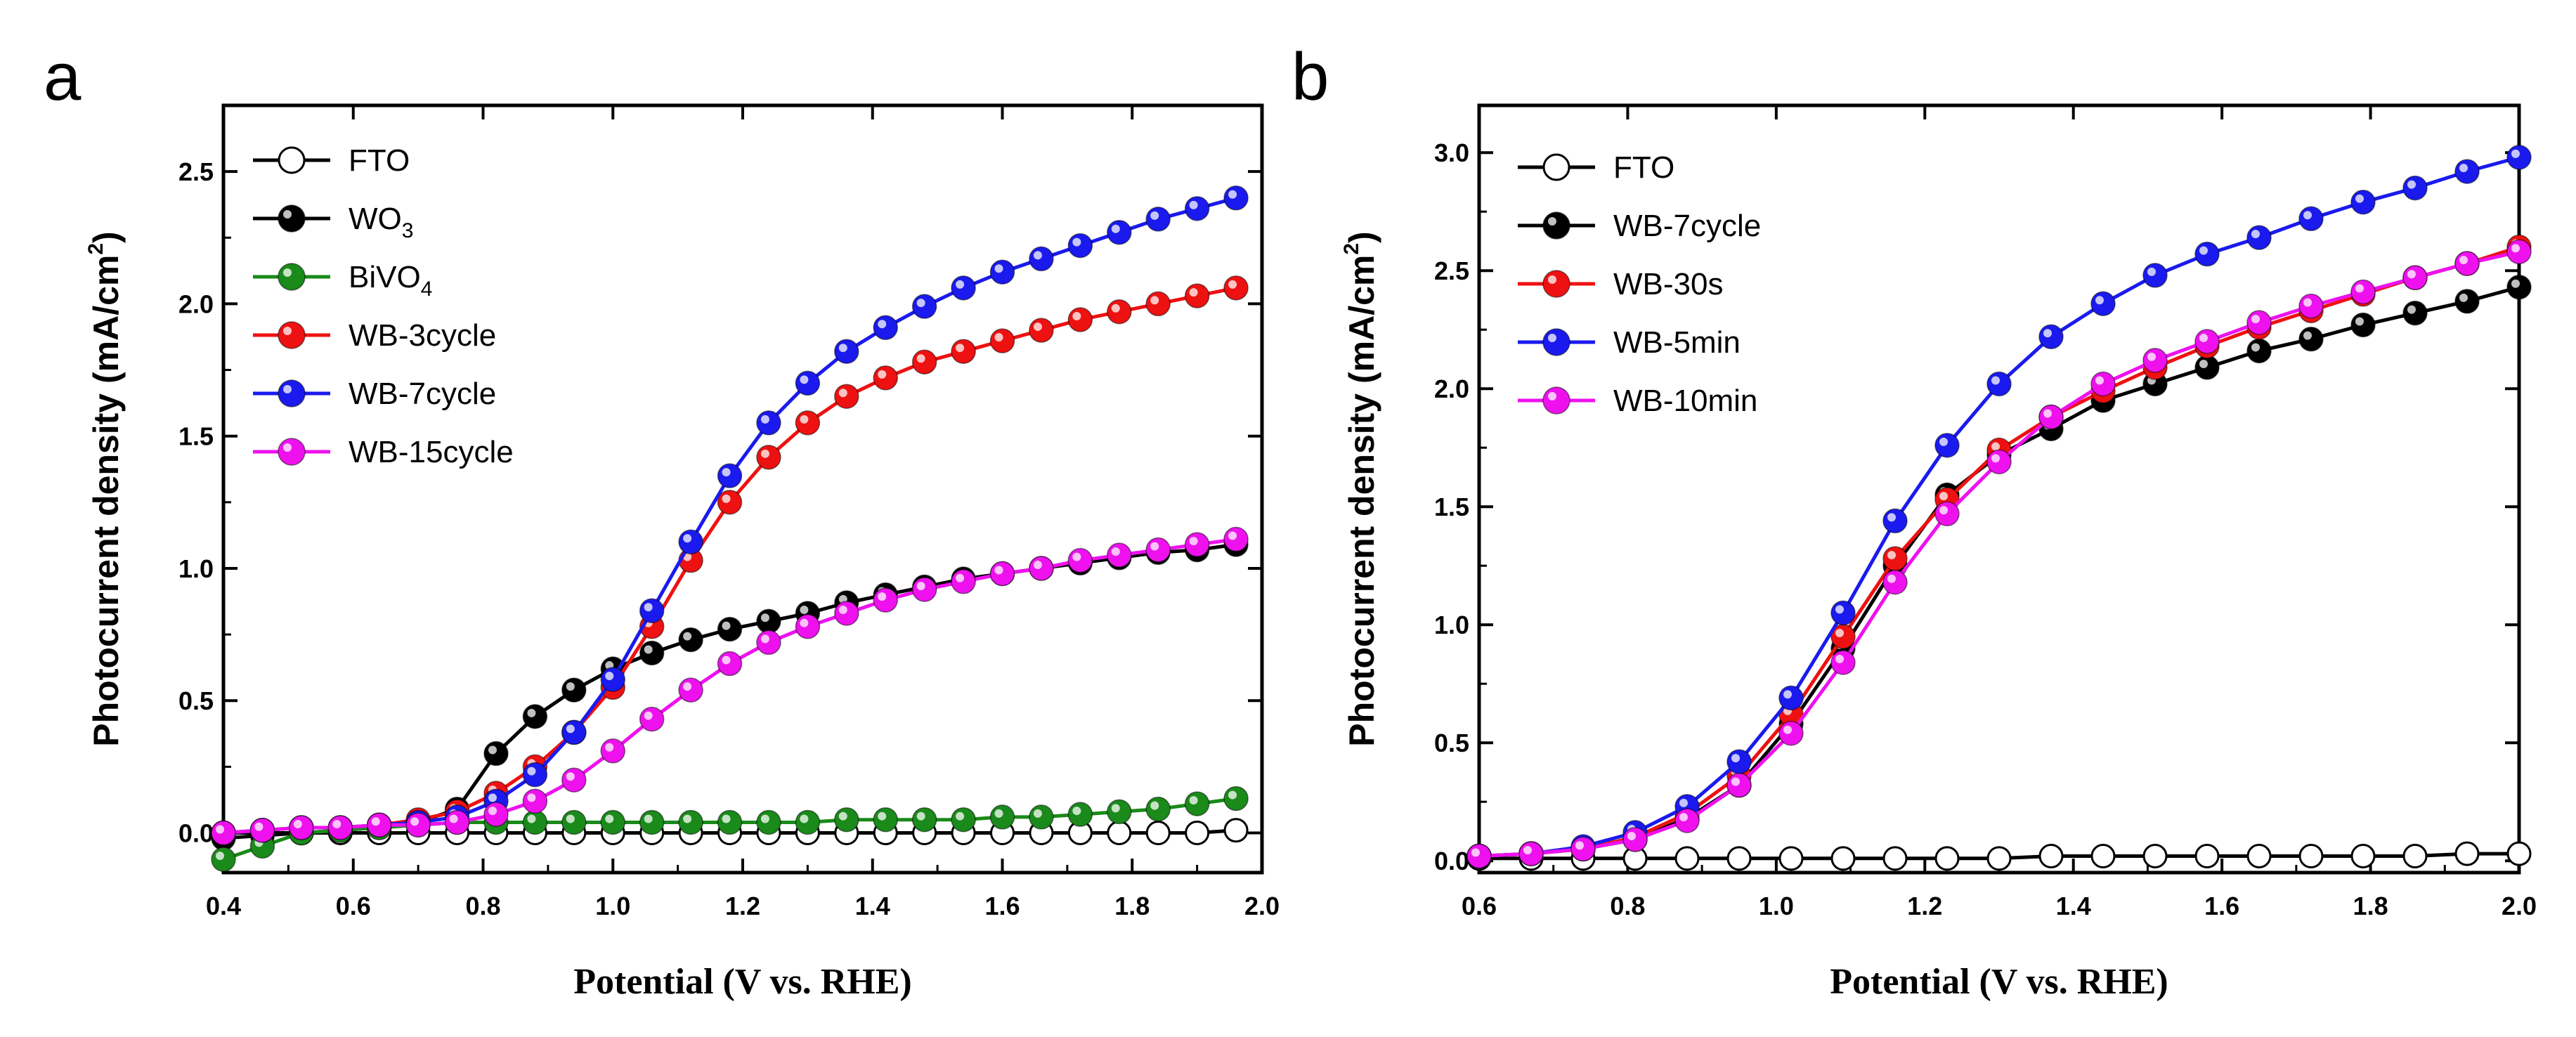 The width and height of the screenshot is (2576, 1037). I want to click on panel-a-series-bivo4, so click(730, 828).